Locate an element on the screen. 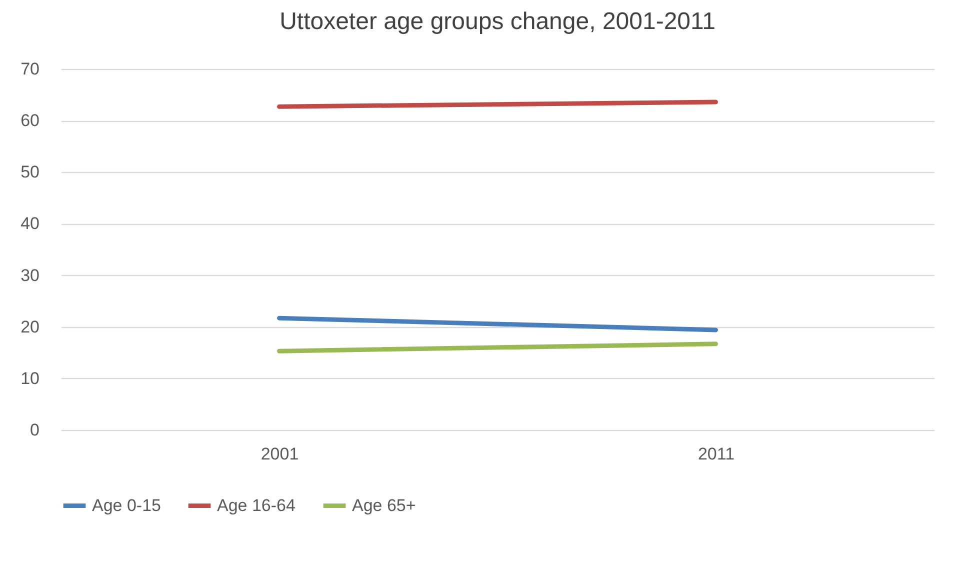 The width and height of the screenshot is (956, 580). y-tick-label: 40 is located at coordinates (30, 224).